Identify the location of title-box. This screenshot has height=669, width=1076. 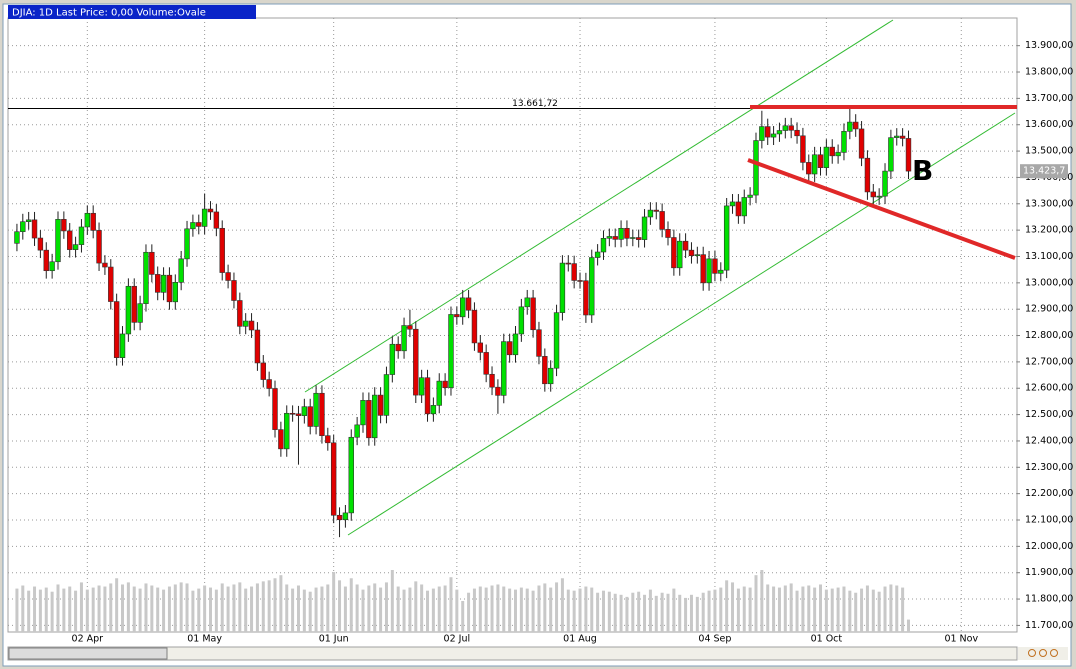
(132, 12).